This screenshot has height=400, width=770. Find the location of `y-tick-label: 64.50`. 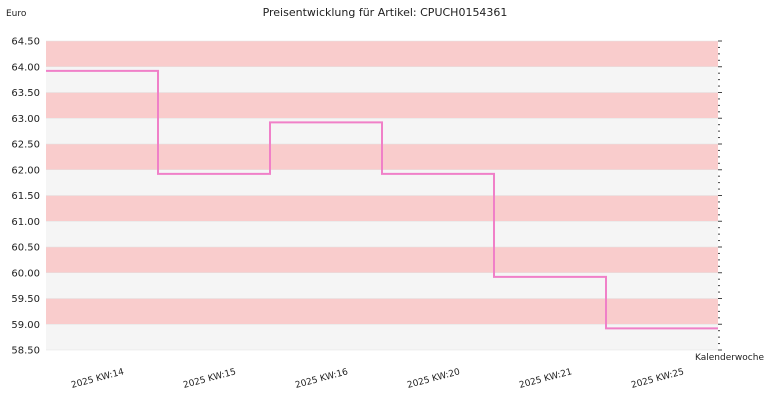

y-tick-label: 64.50 is located at coordinates (25, 42).